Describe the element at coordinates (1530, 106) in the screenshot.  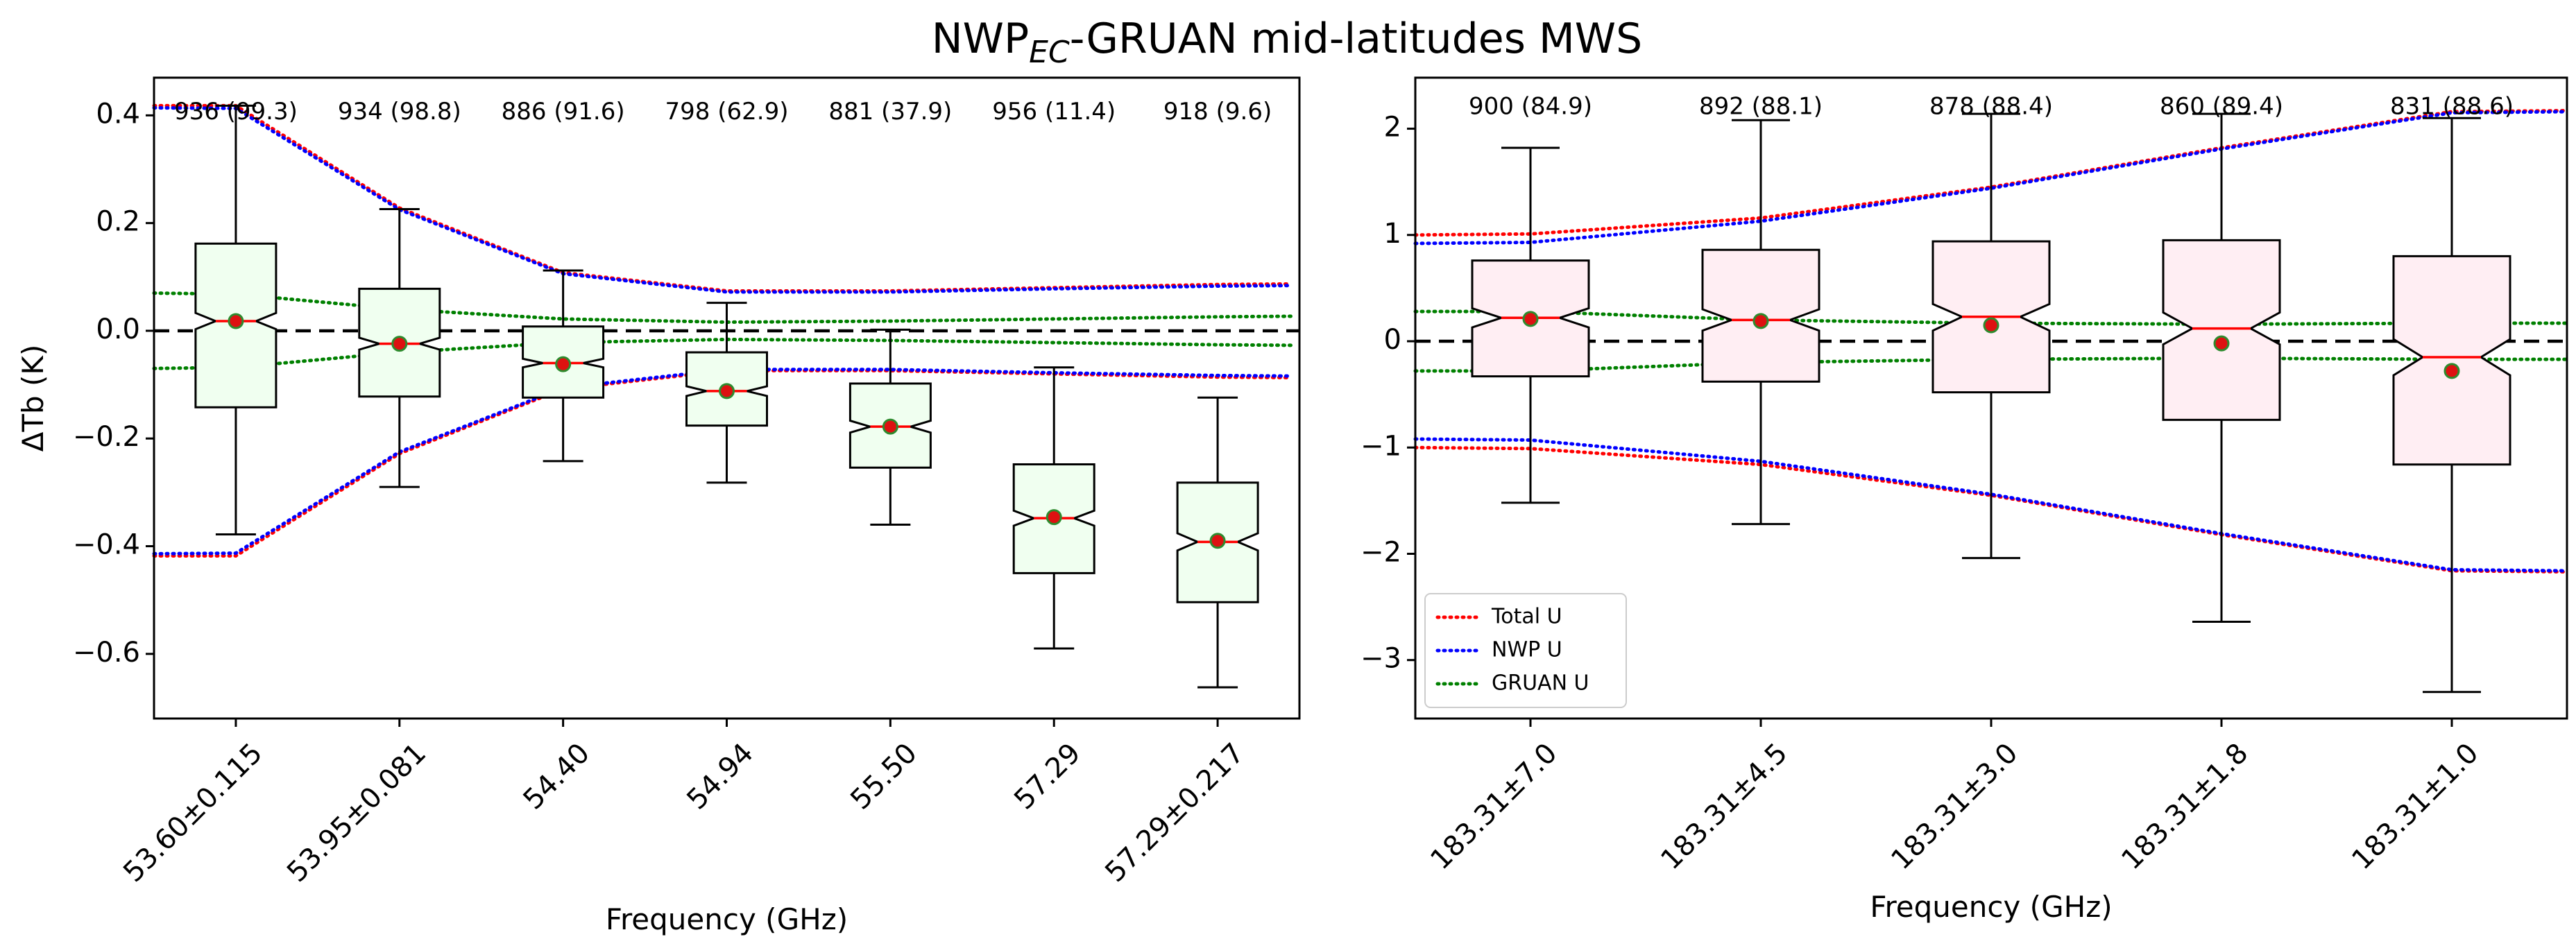
I see `sample-count-label: 900 (84.9)` at that location.